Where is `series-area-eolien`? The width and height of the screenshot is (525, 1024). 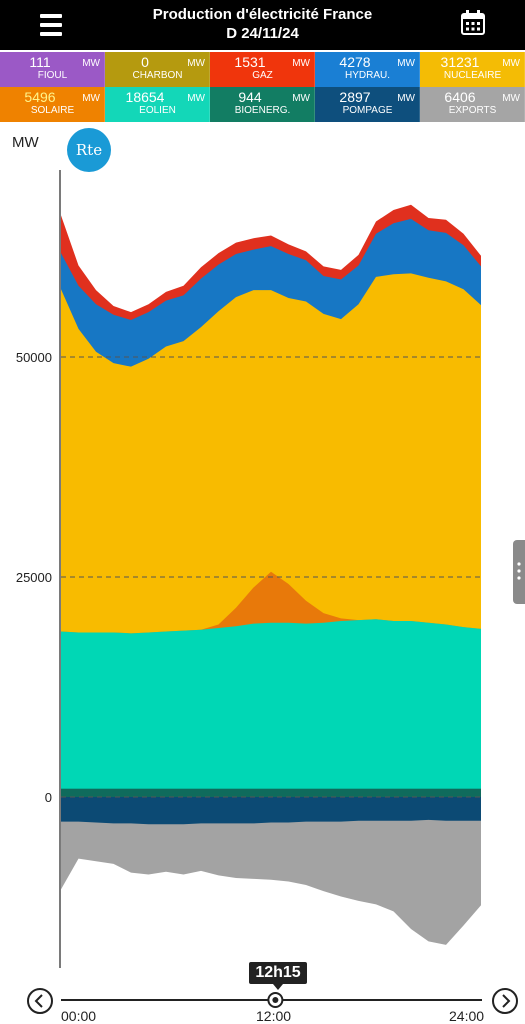
series-area-eolien is located at coordinates (271, 708).